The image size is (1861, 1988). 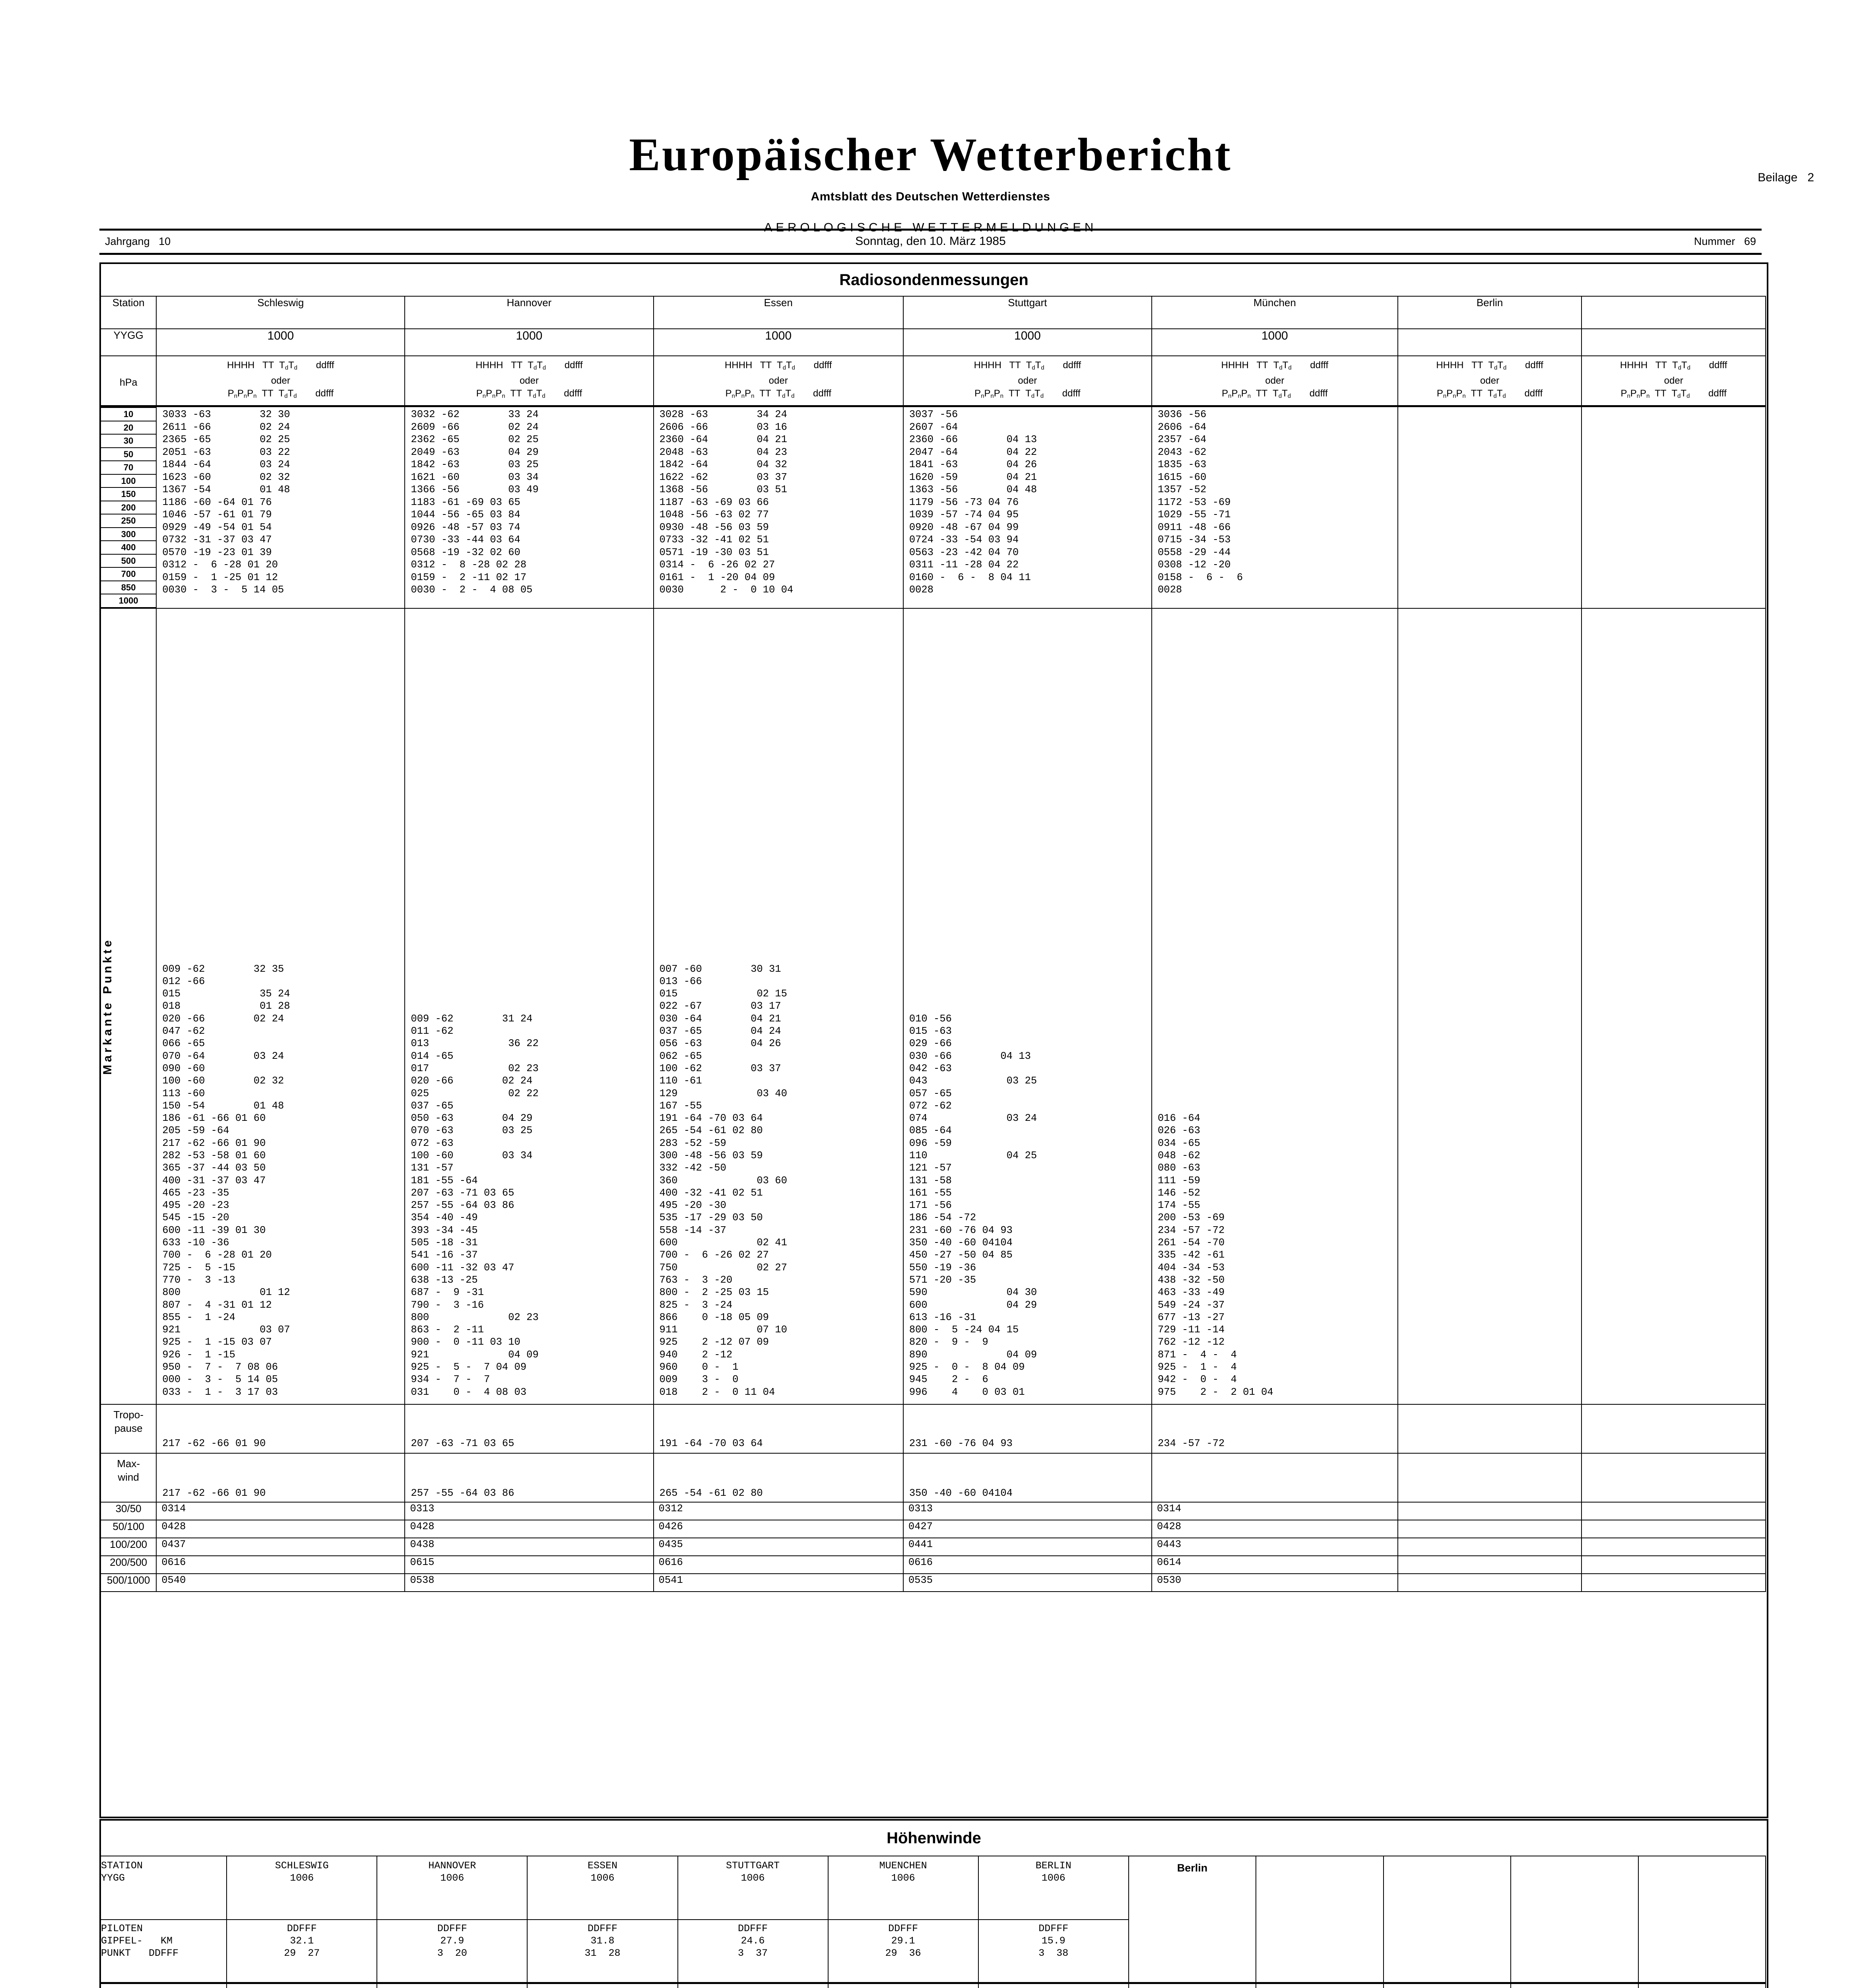 What do you see at coordinates (281, 1528) in the screenshot?
I see `radiosonde-layer-1-col-0: 0428` at bounding box center [281, 1528].